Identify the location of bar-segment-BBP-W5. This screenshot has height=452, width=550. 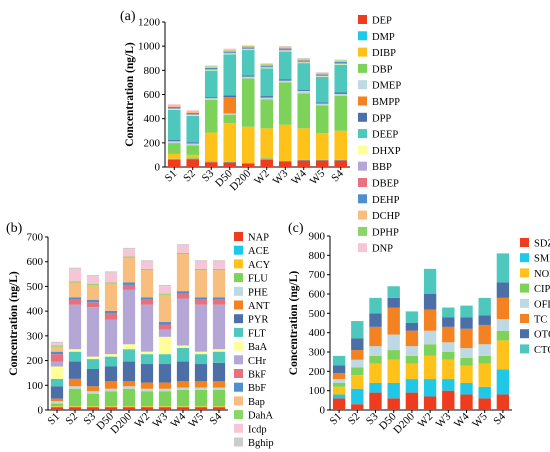
(322, 76).